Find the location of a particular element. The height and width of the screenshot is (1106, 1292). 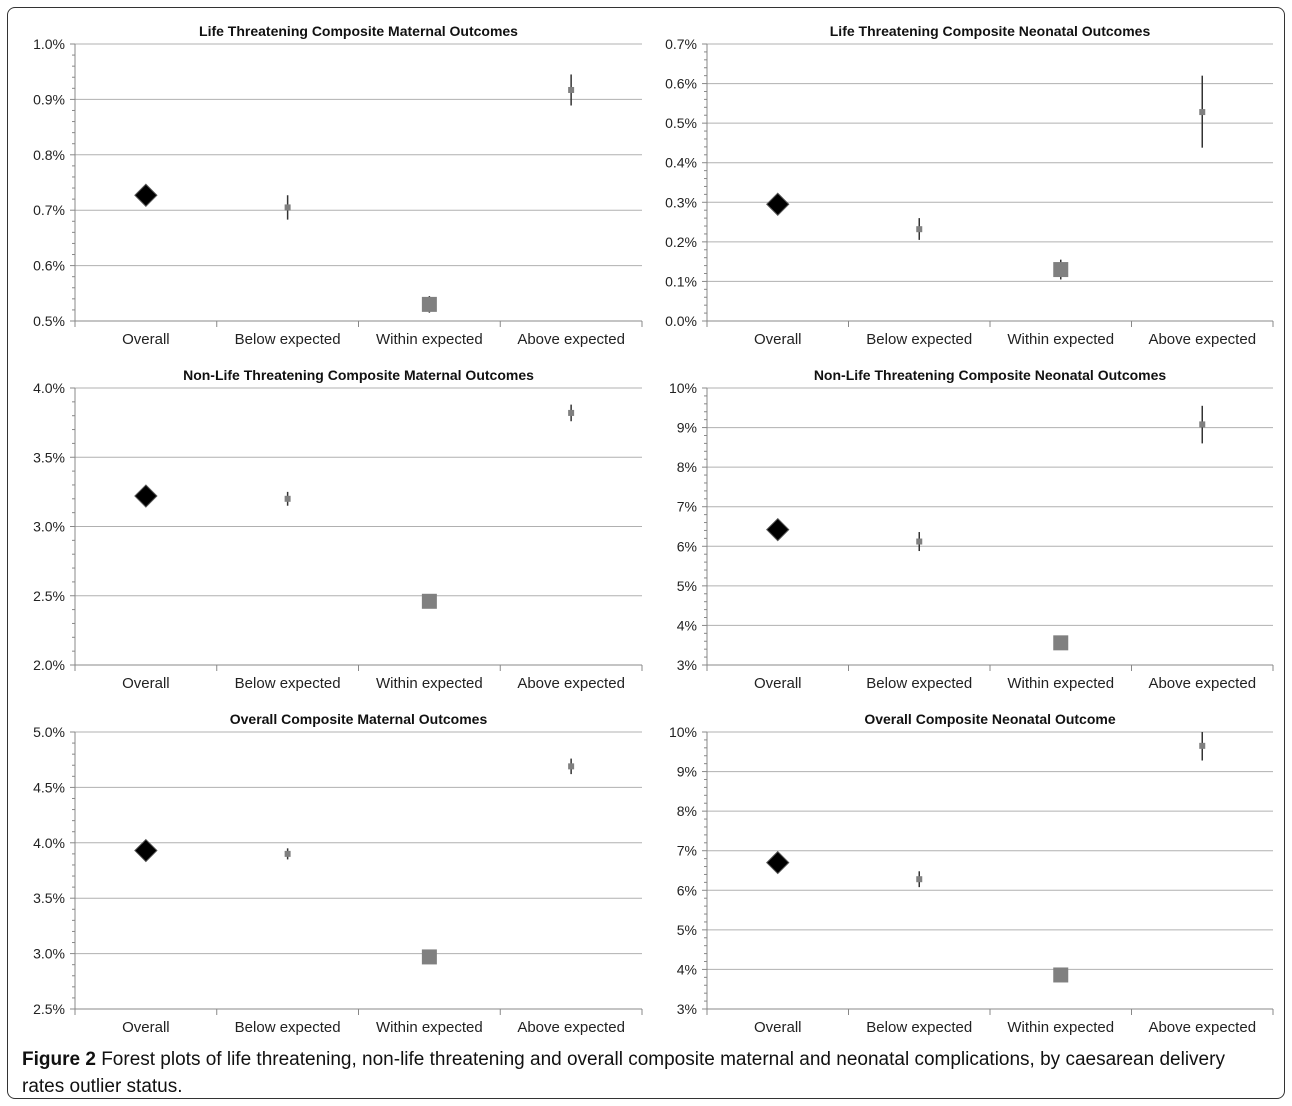

chart-title: Overall Composite Neonatal Outcome is located at coordinates (989, 719).